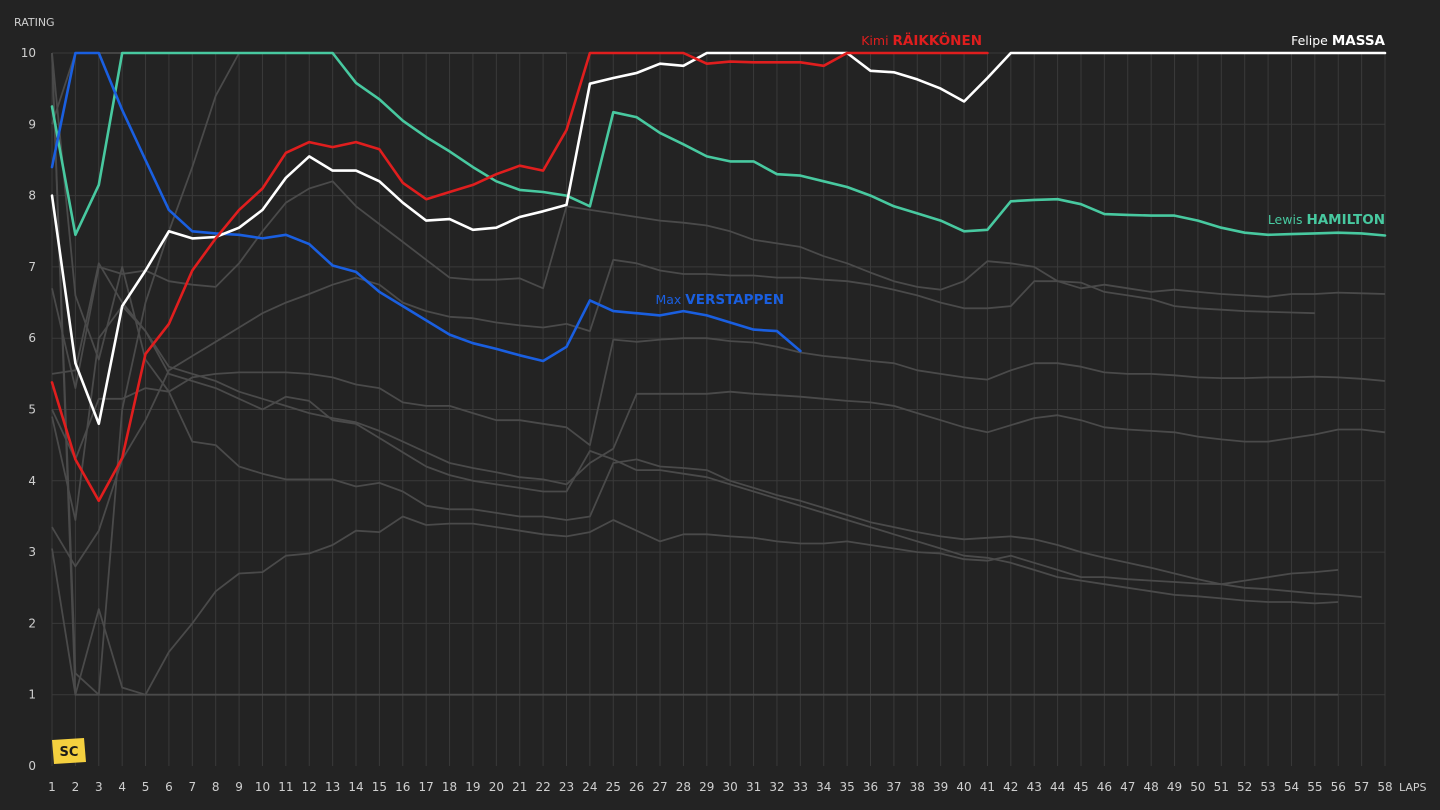 This screenshot has height=810, width=1440. Describe the element at coordinates (426, 787) in the screenshot. I see `x-tick-label: 17` at that location.